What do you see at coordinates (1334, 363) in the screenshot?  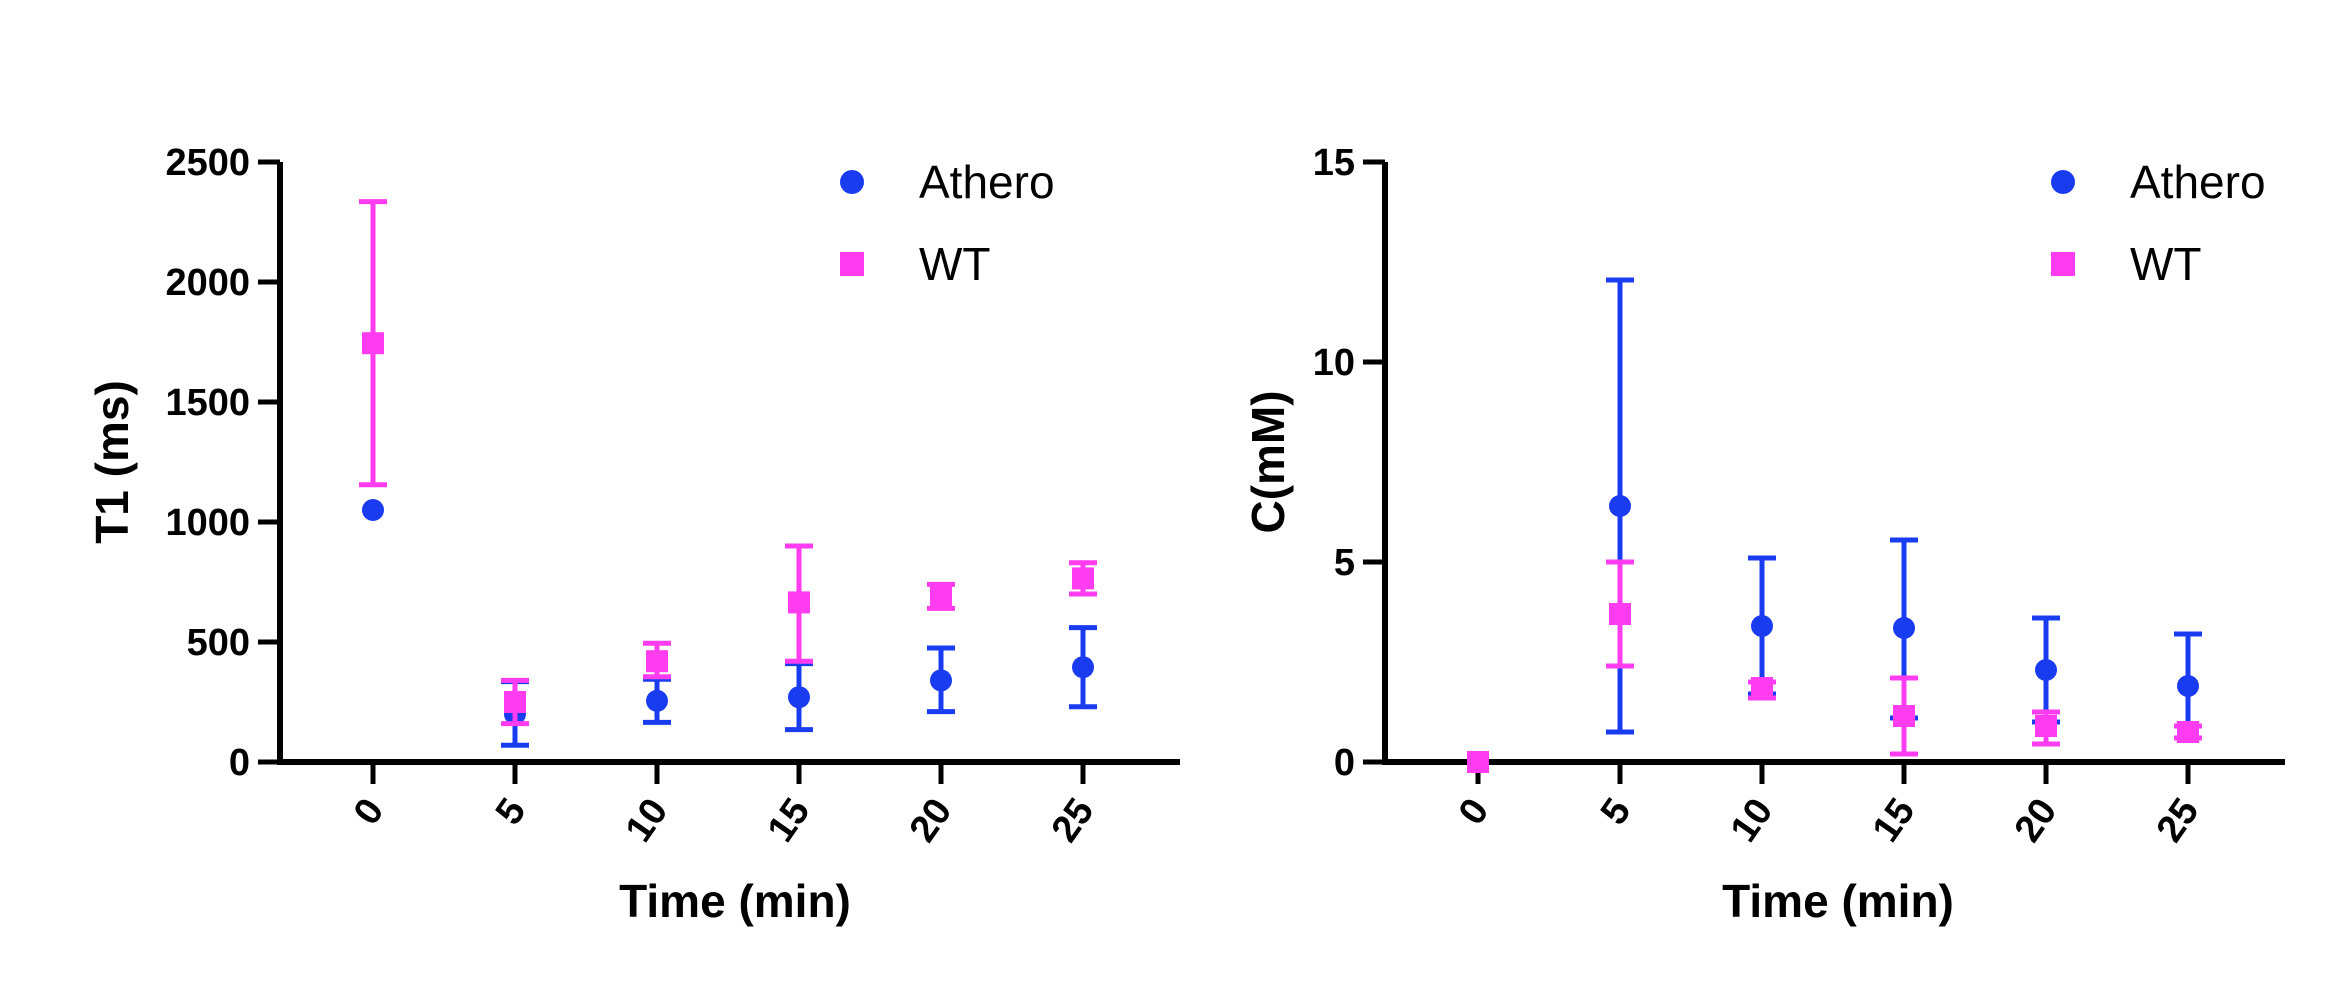 I see `y-tick-label: 10` at bounding box center [1334, 363].